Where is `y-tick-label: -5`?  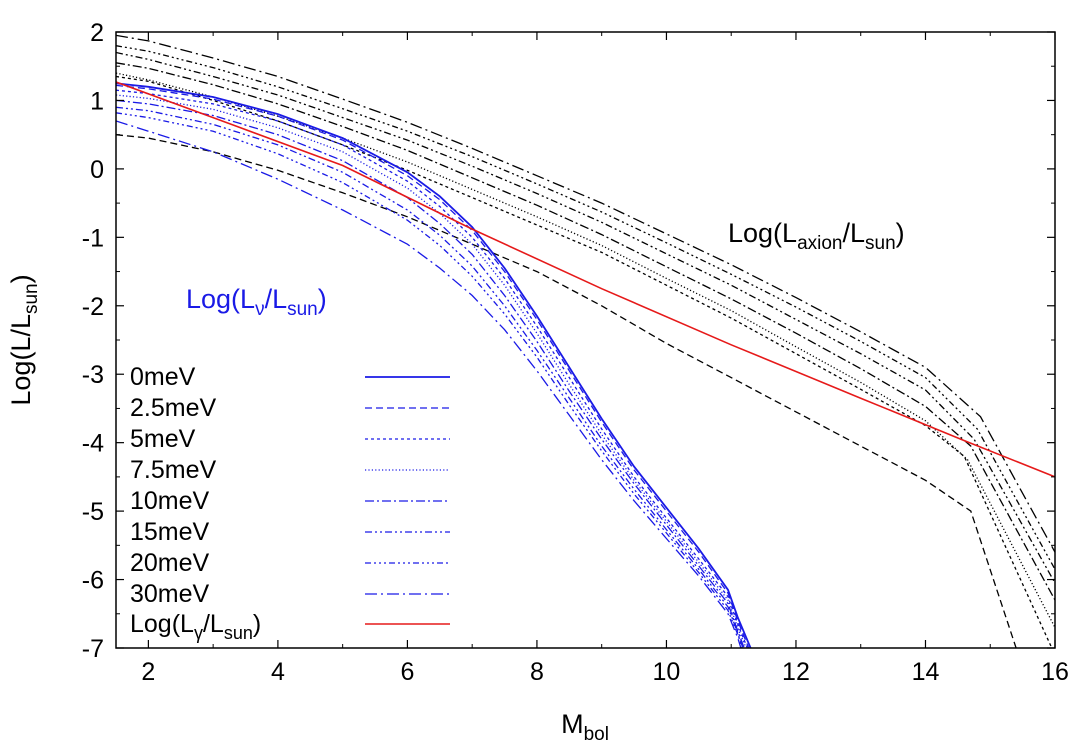
y-tick-label: -5 is located at coordinates (93, 512).